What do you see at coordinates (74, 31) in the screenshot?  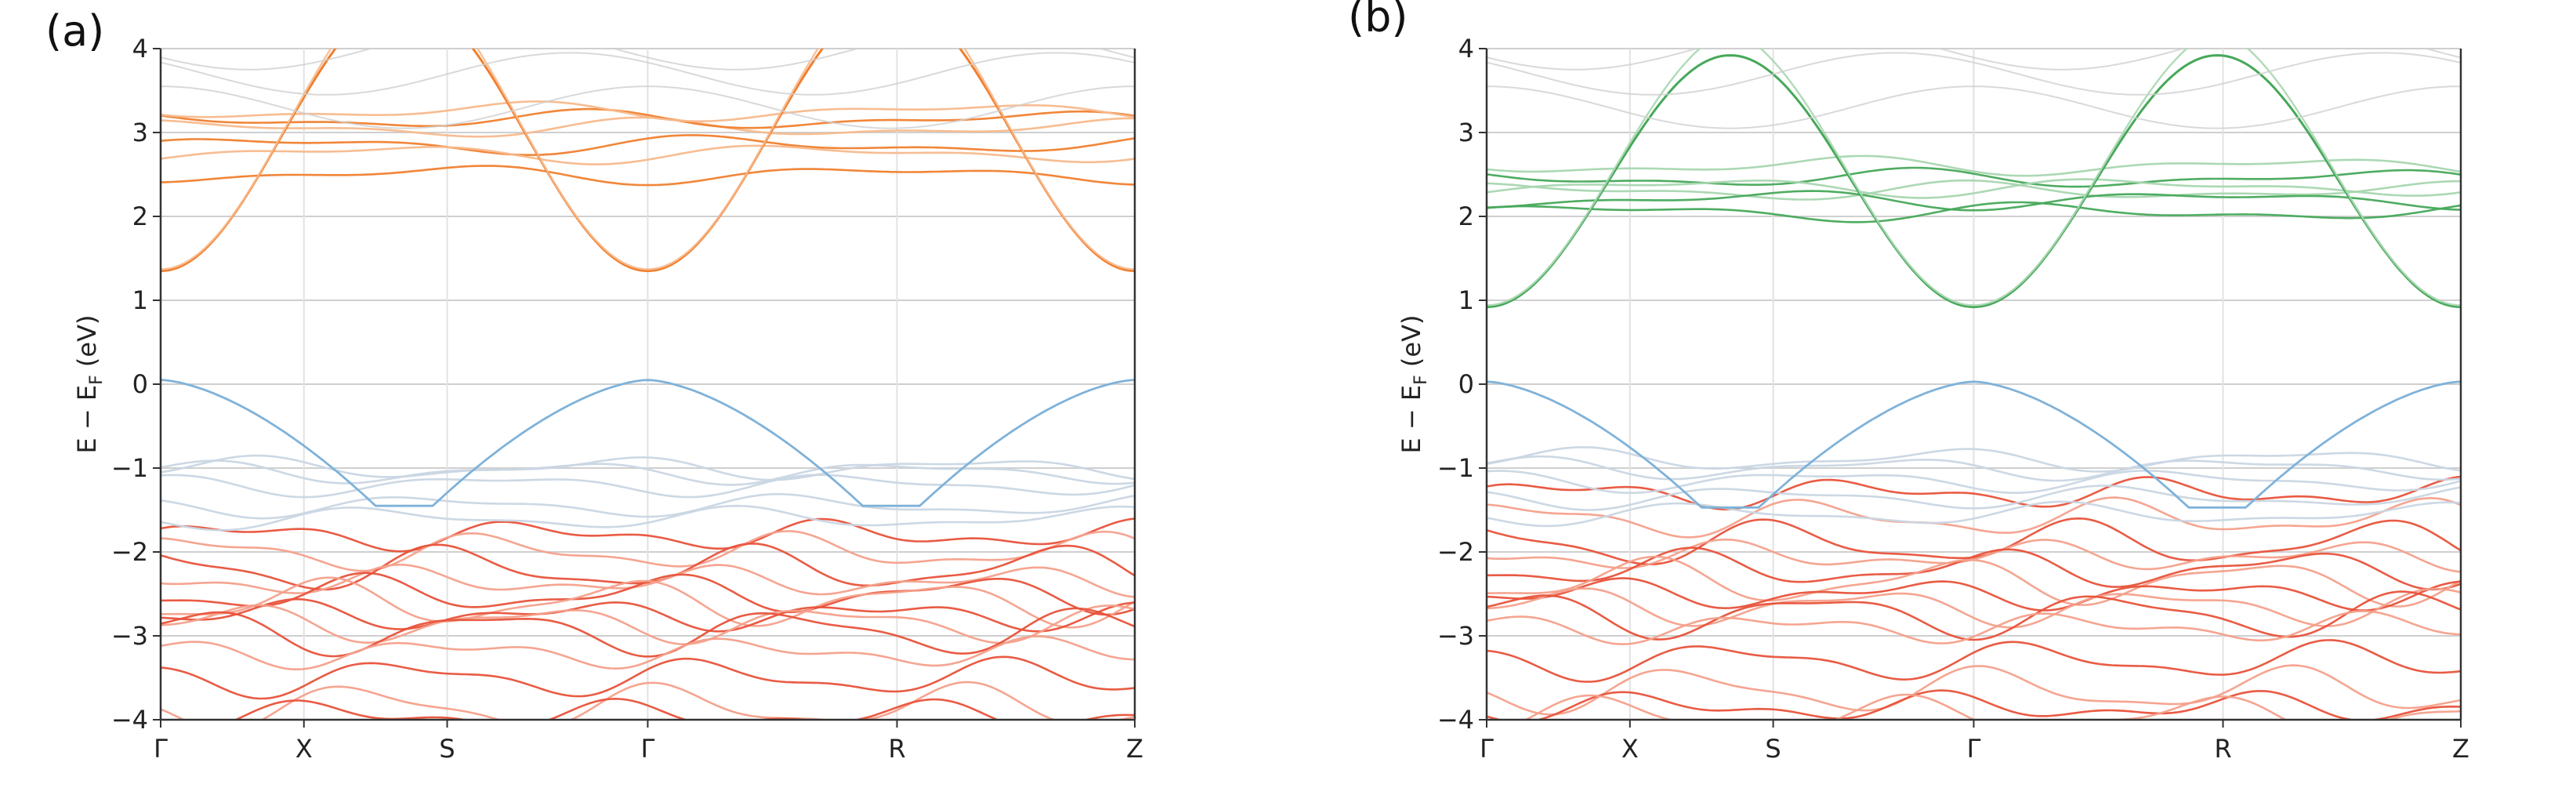 I see `panel-label: (a)` at bounding box center [74, 31].